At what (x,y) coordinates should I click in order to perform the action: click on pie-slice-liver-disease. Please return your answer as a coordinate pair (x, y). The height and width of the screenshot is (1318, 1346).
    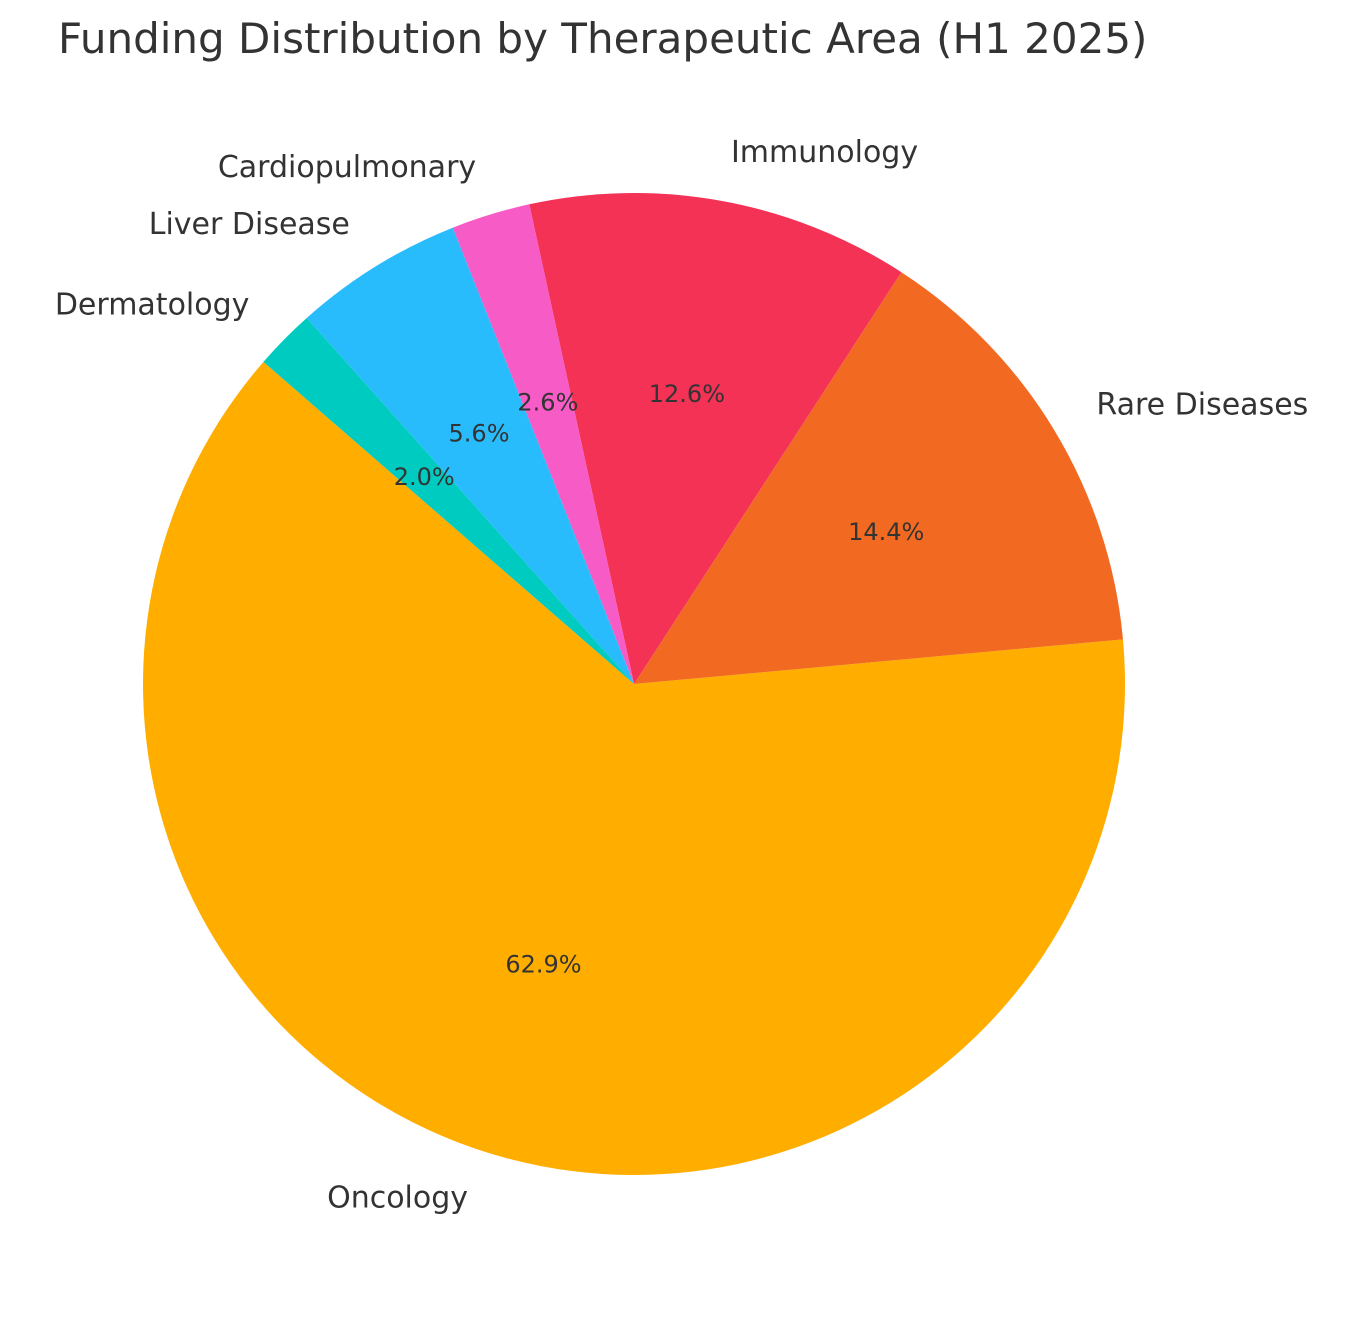
    Looking at the image, I should click on (470, 455).